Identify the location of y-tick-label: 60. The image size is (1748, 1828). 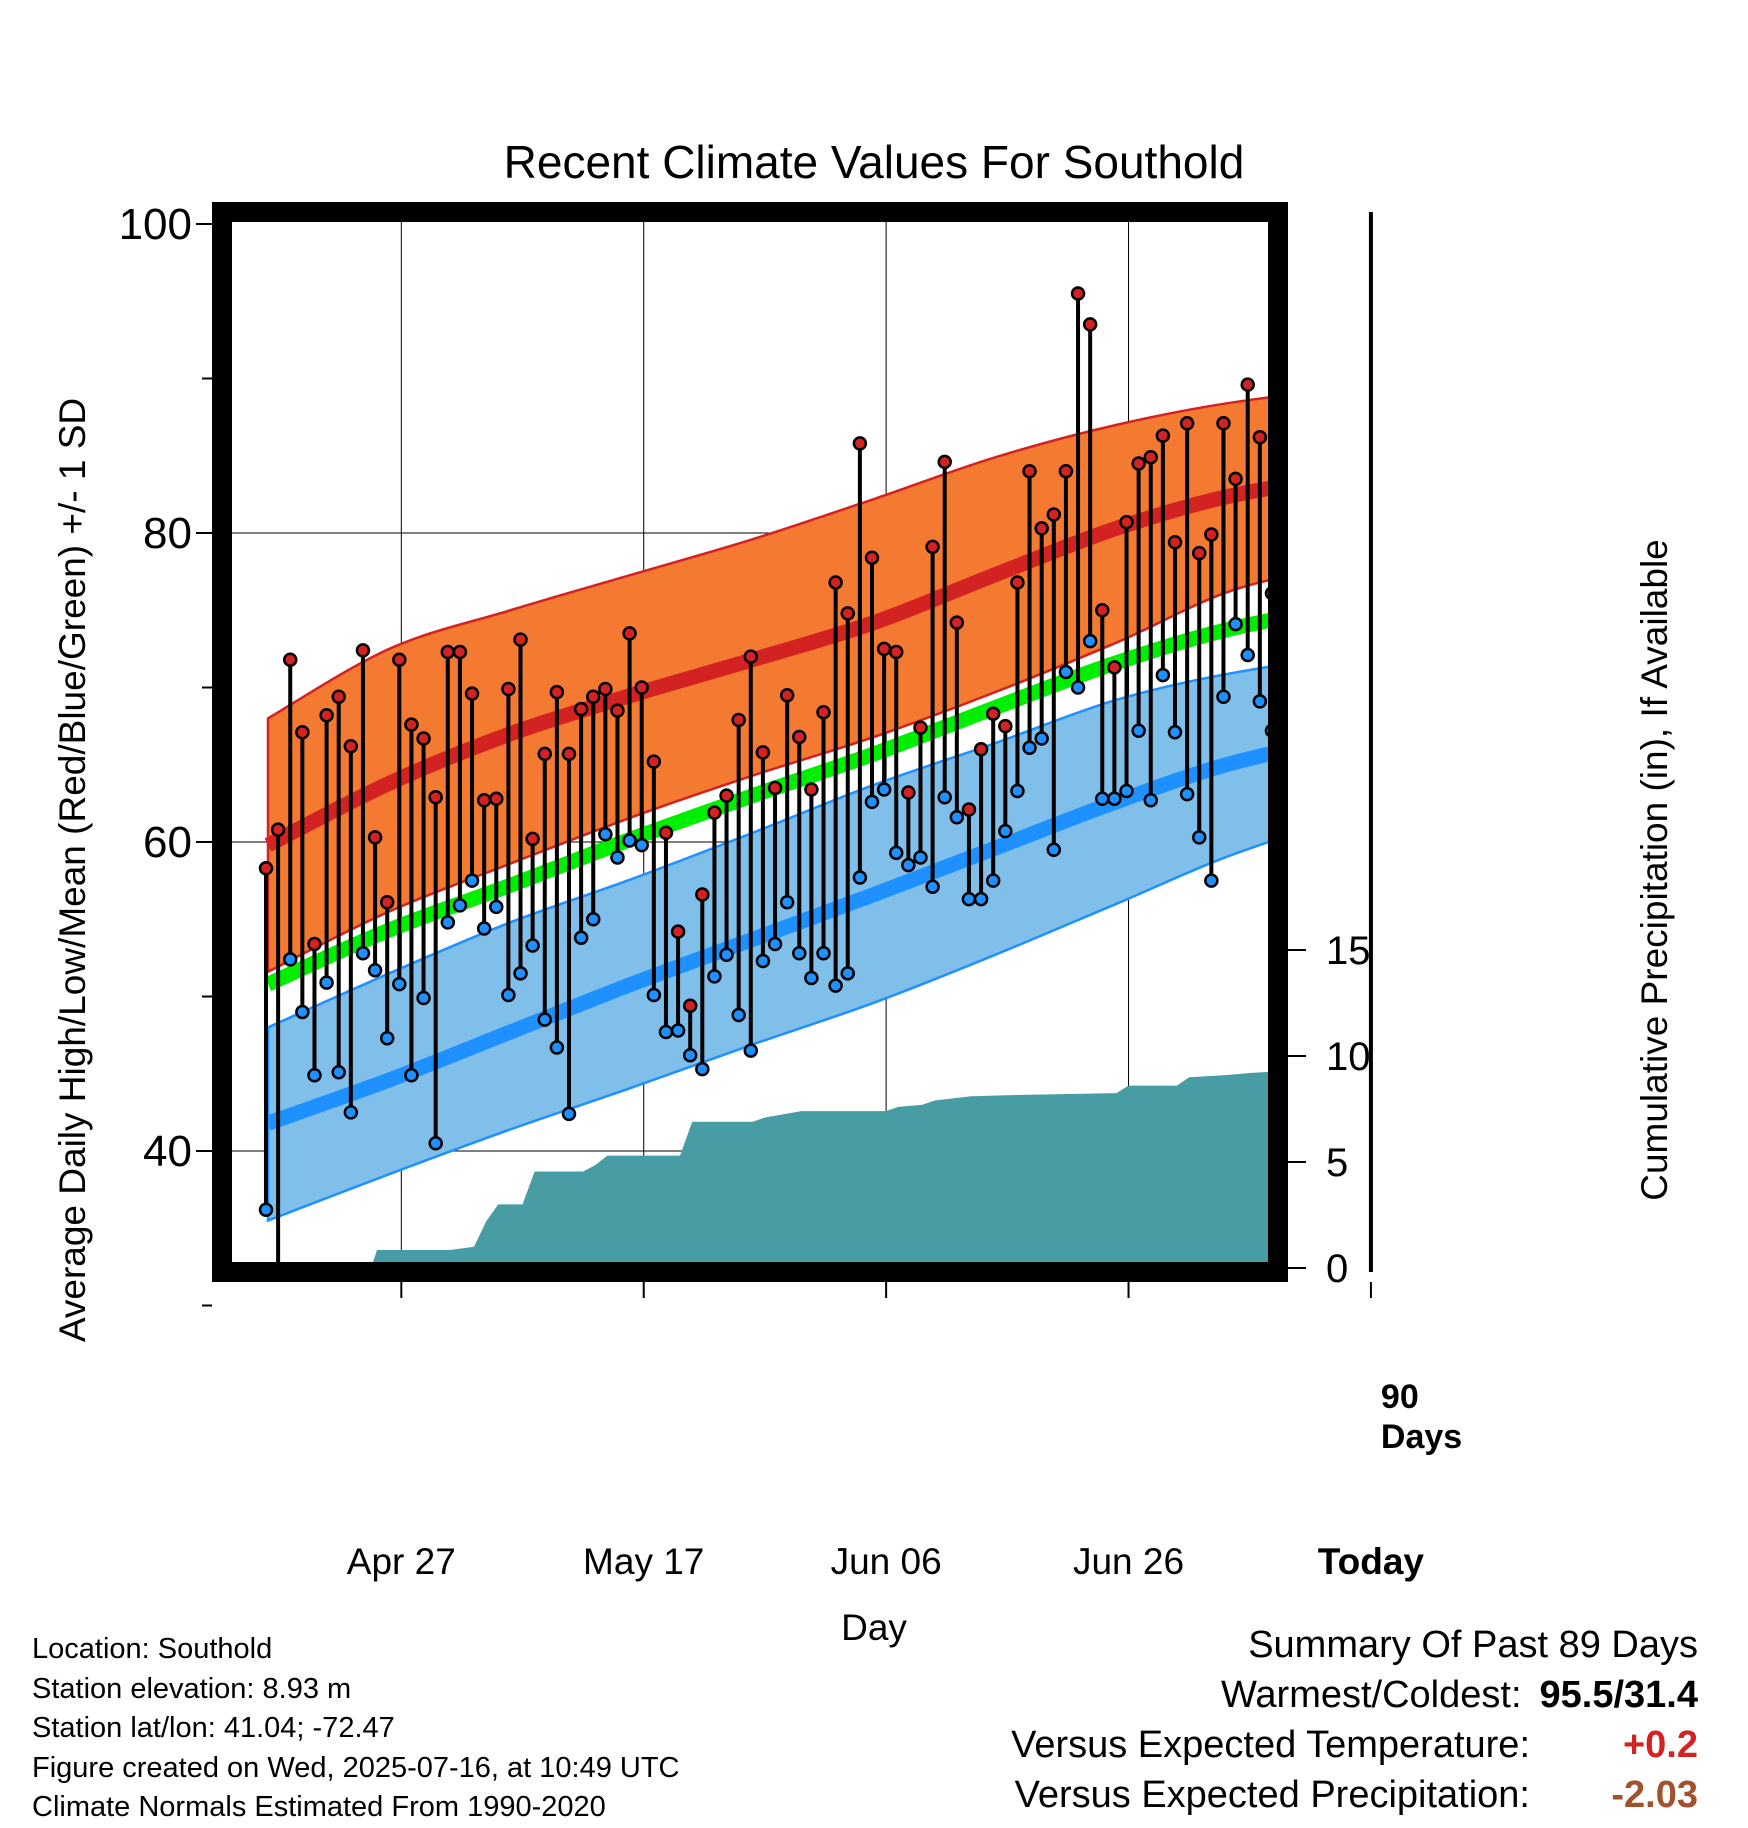
(167, 842).